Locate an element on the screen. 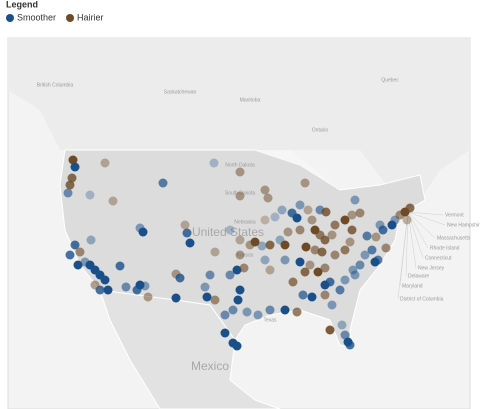 This screenshot has width=480, height=409. region-label: Connecticut is located at coordinates (438, 258).